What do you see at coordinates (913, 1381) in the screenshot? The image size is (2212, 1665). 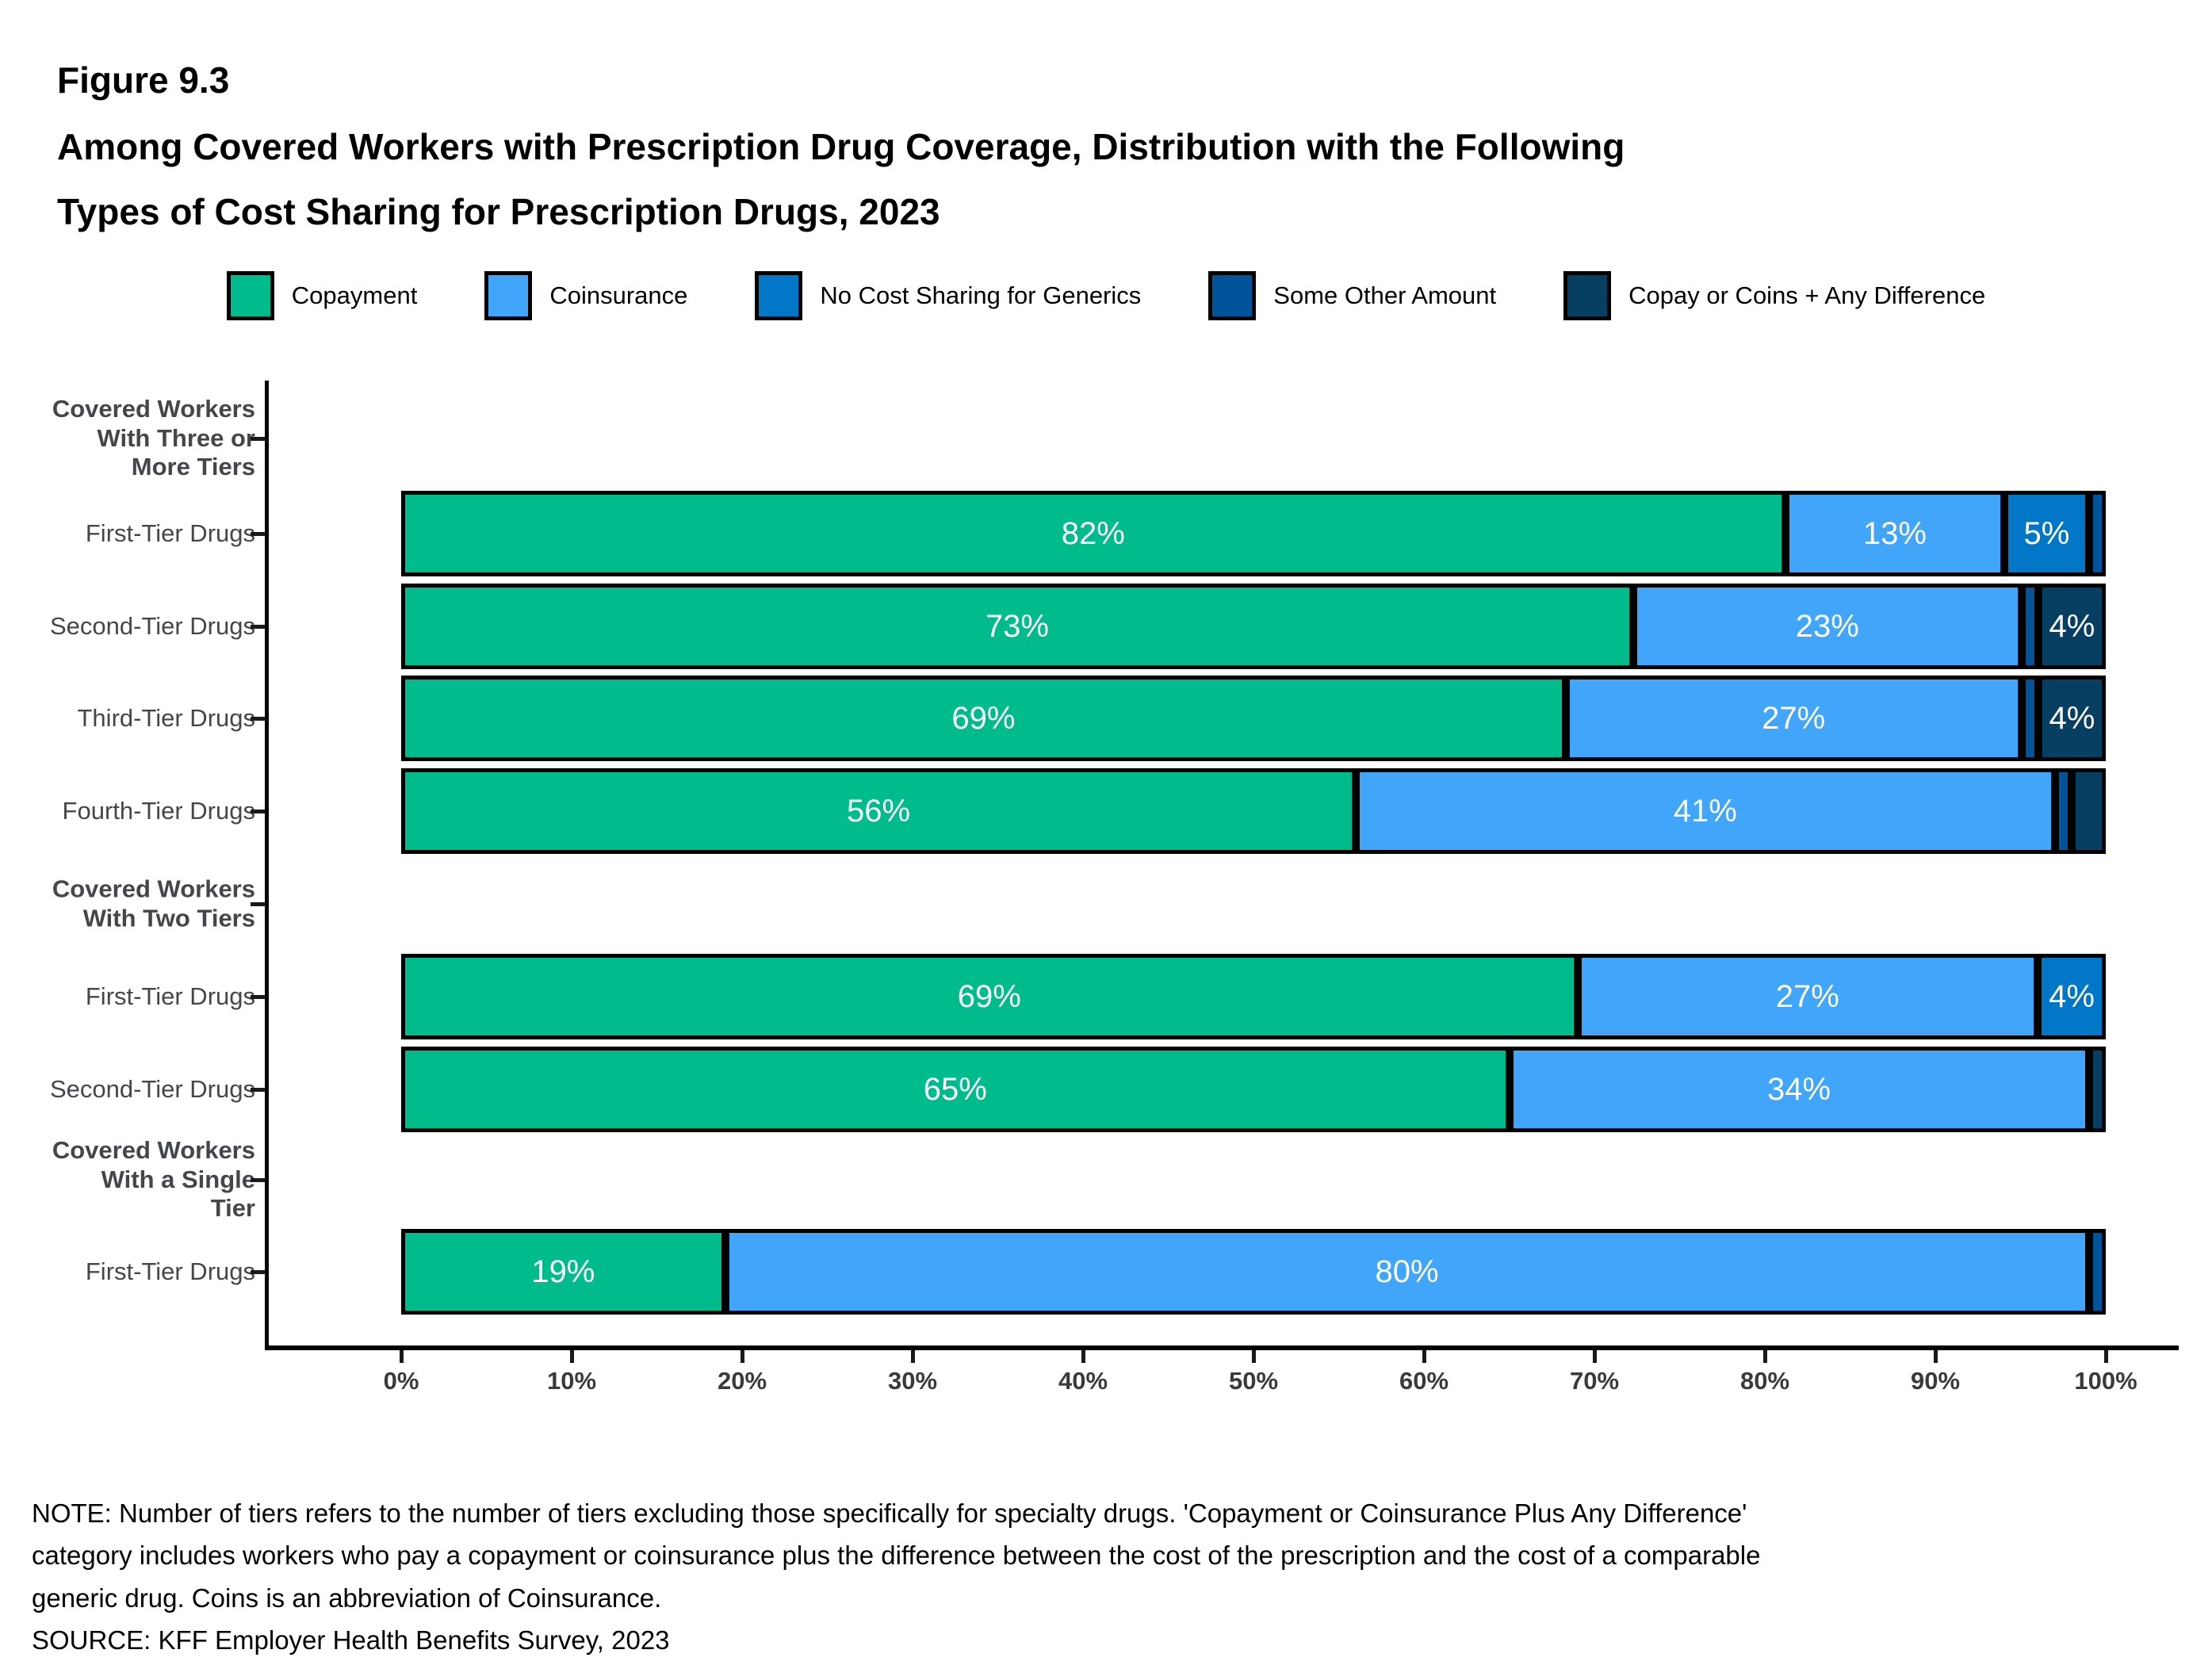 I see `x-tick-label: 30%` at bounding box center [913, 1381].